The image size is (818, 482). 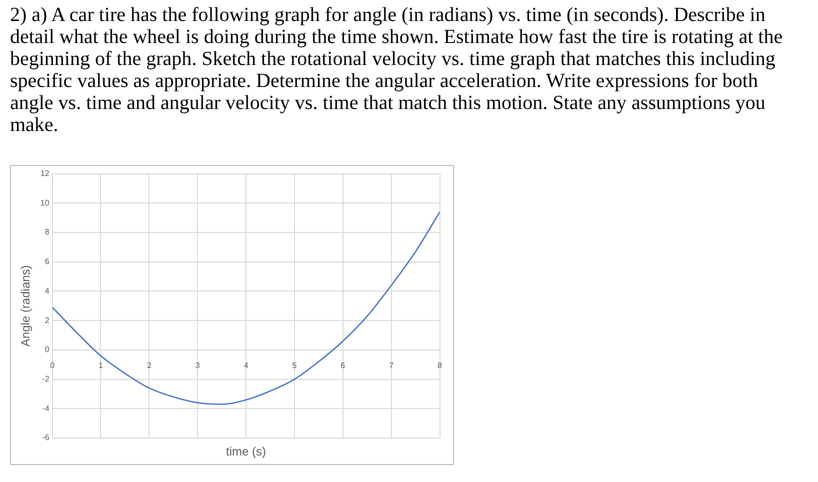 I want to click on x-axis-title: time (s), so click(x=246, y=451).